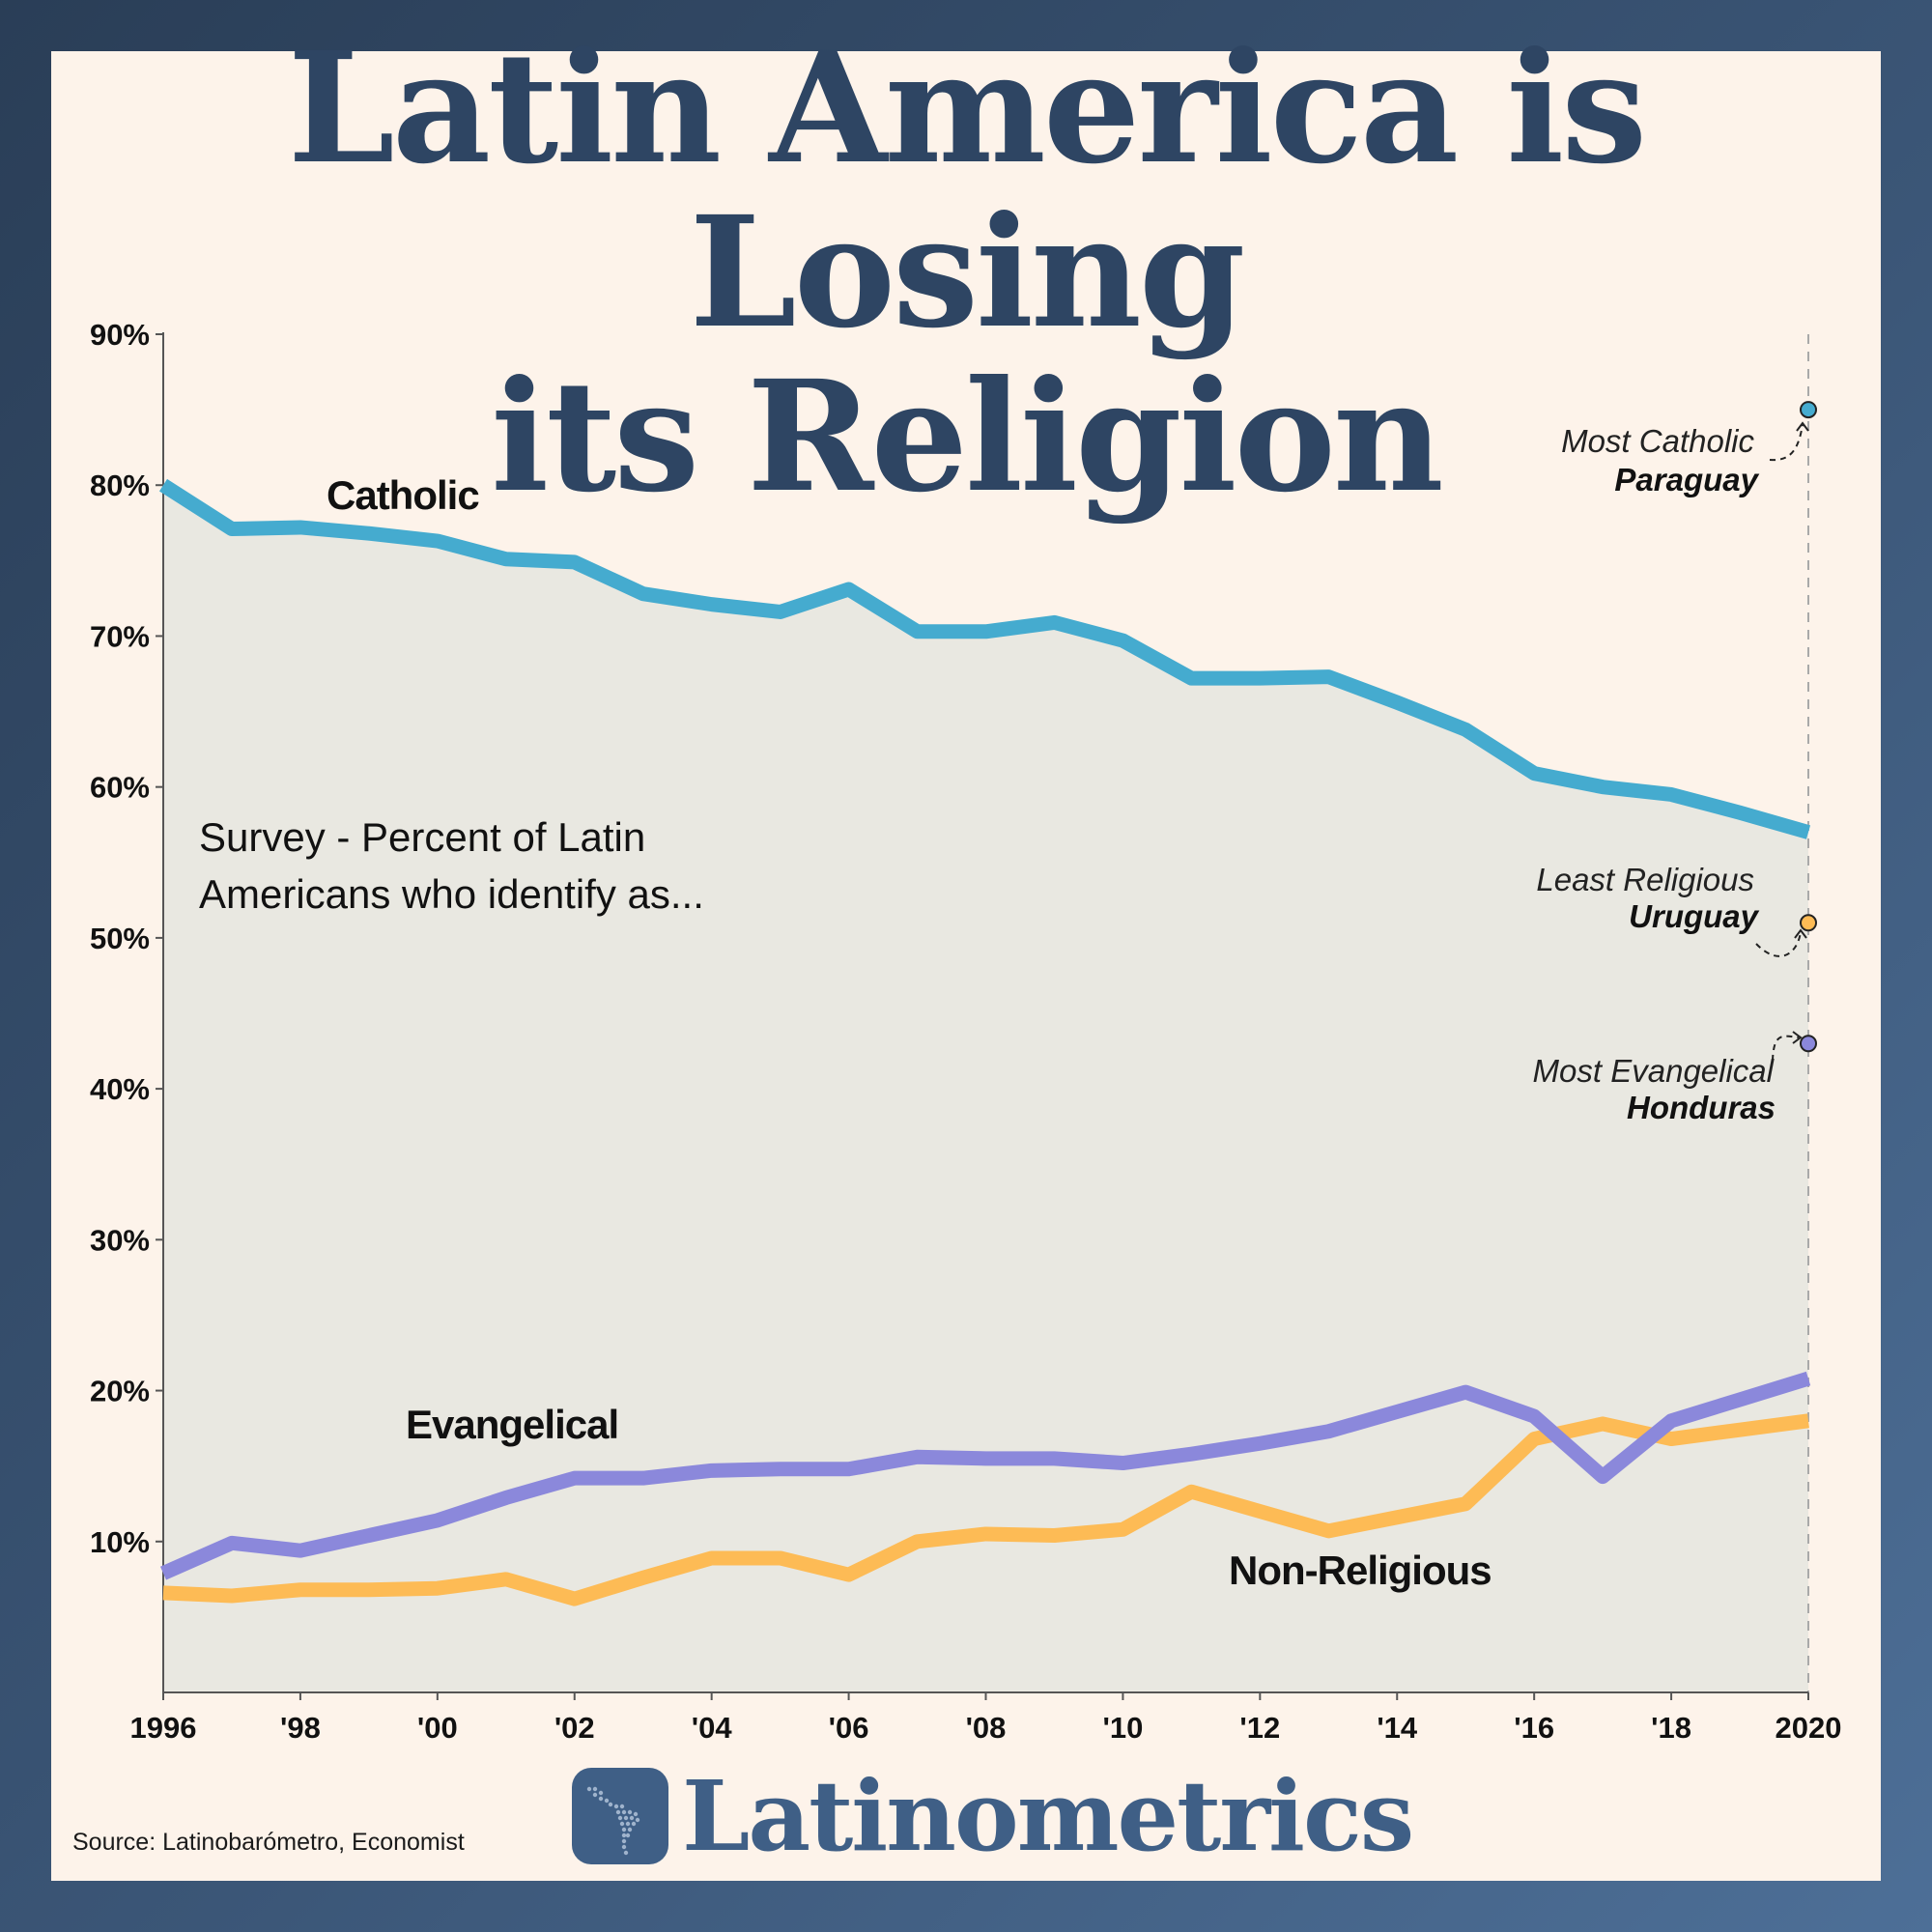 The image size is (1932, 1932). I want to click on brand-name: Latinometrics, so click(1048, 1816).